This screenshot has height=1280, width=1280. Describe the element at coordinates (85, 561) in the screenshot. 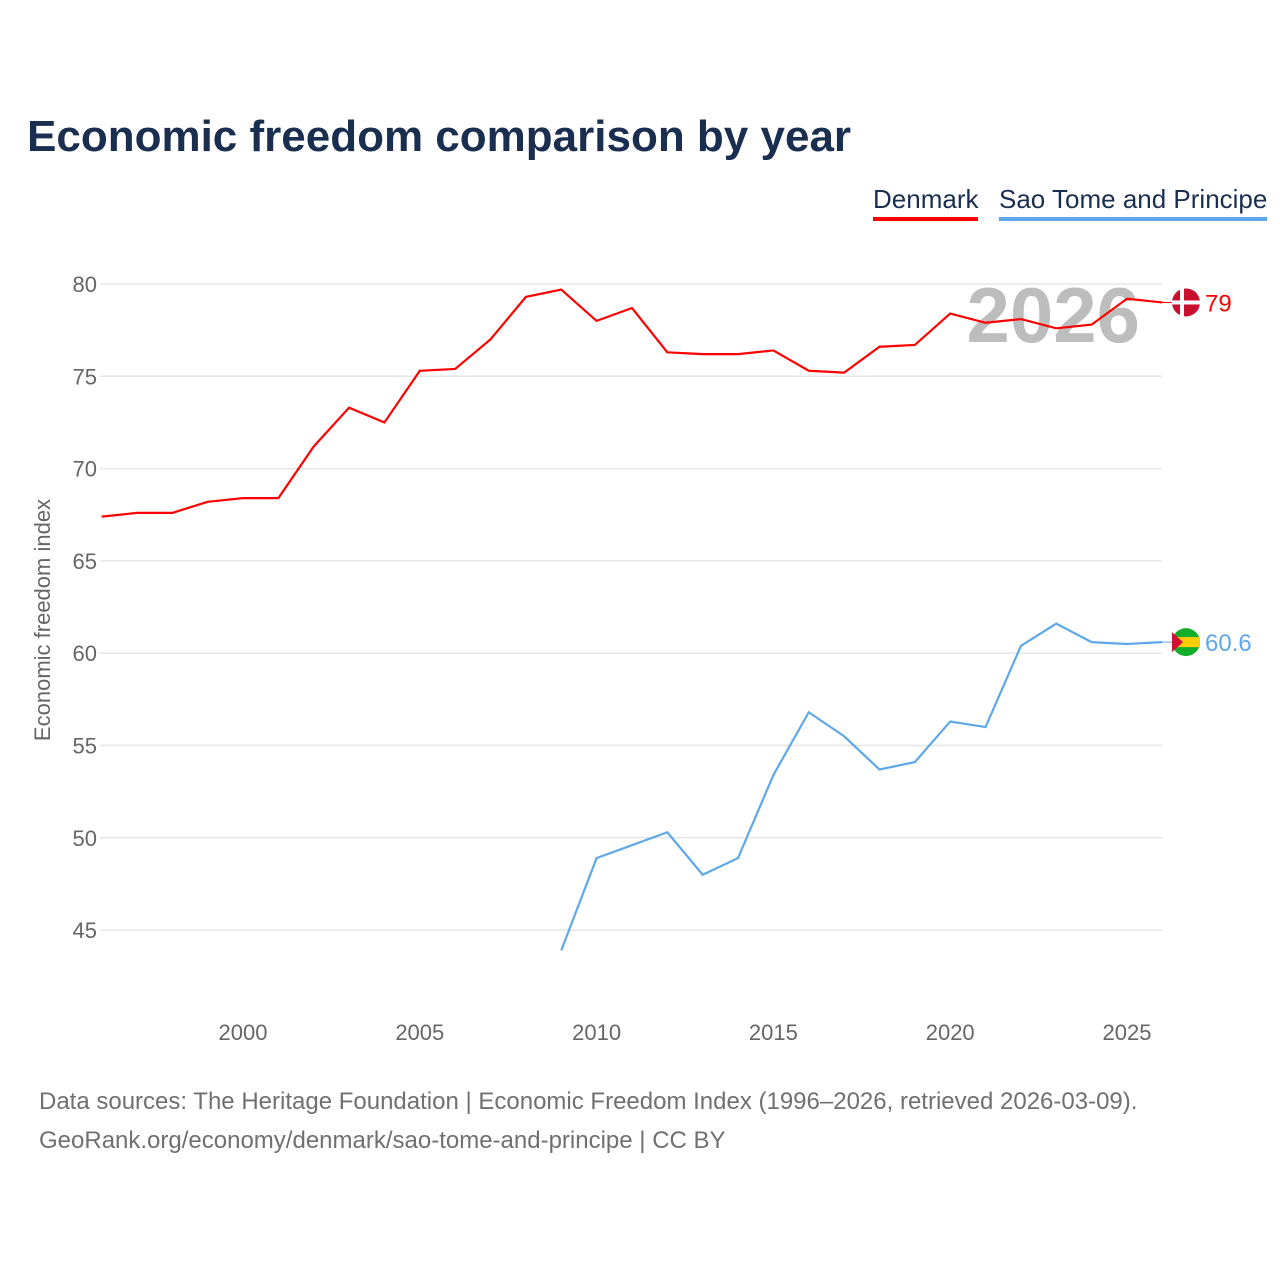

I see `y-tick-label: 65` at that location.